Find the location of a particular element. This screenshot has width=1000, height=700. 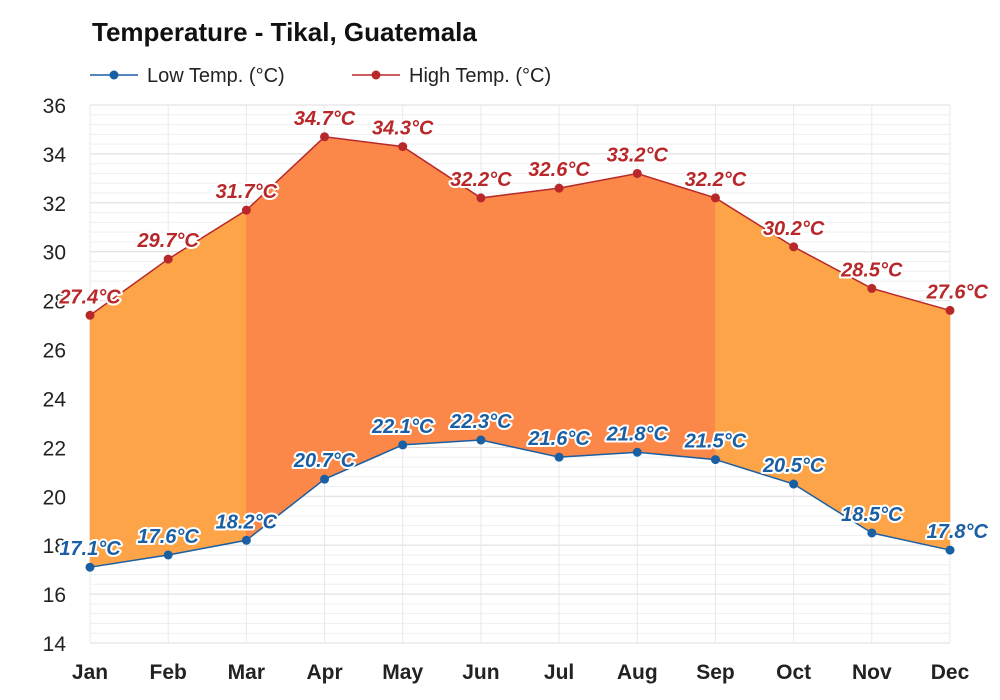

legend-high-marker is located at coordinates (376, 75).